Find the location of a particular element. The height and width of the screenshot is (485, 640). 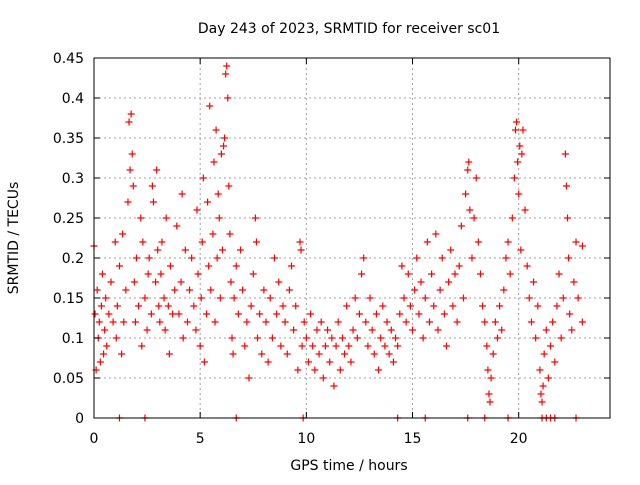

x-tick-label: 20 is located at coordinates (519, 439).